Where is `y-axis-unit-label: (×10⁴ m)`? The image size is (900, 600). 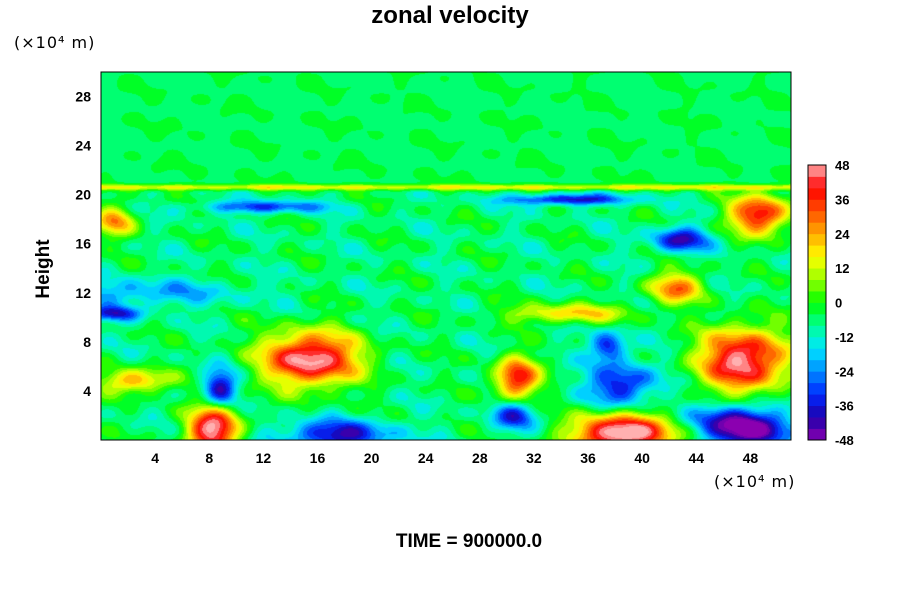
y-axis-unit-label: (×10⁴ m) is located at coordinates (55, 42).